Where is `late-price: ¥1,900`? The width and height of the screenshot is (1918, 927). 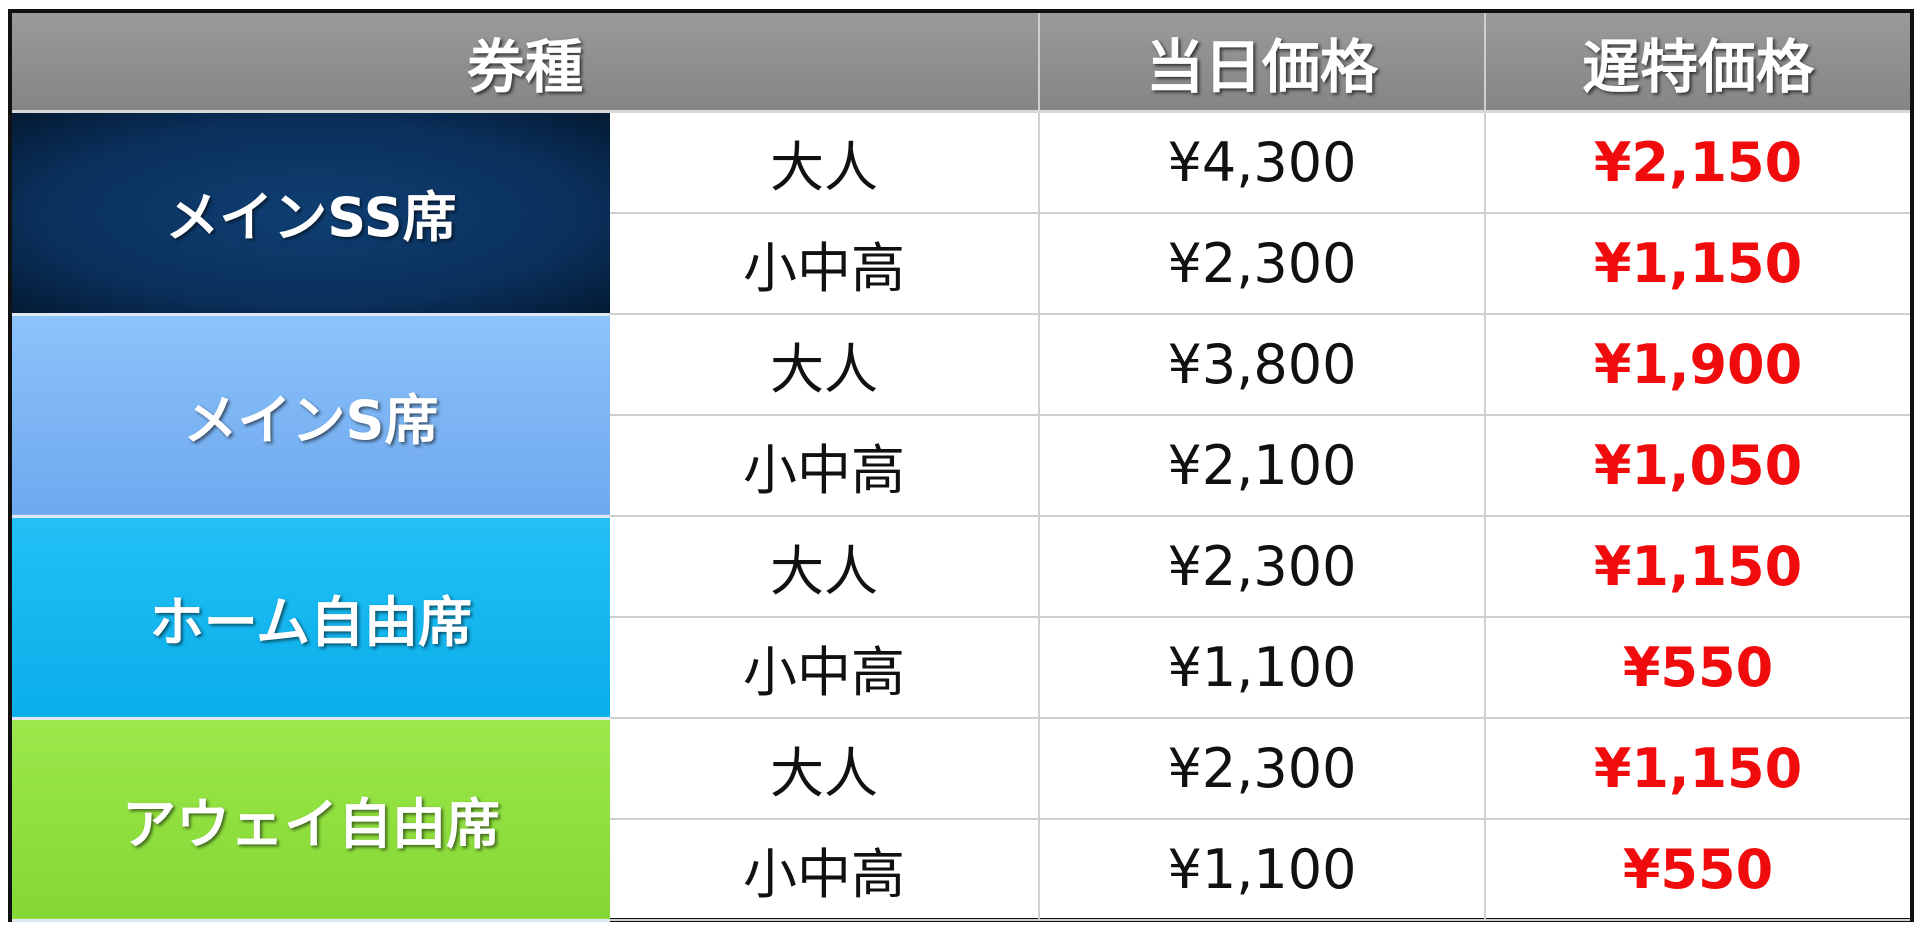
late-price: ¥1,900 is located at coordinates (1698, 365).